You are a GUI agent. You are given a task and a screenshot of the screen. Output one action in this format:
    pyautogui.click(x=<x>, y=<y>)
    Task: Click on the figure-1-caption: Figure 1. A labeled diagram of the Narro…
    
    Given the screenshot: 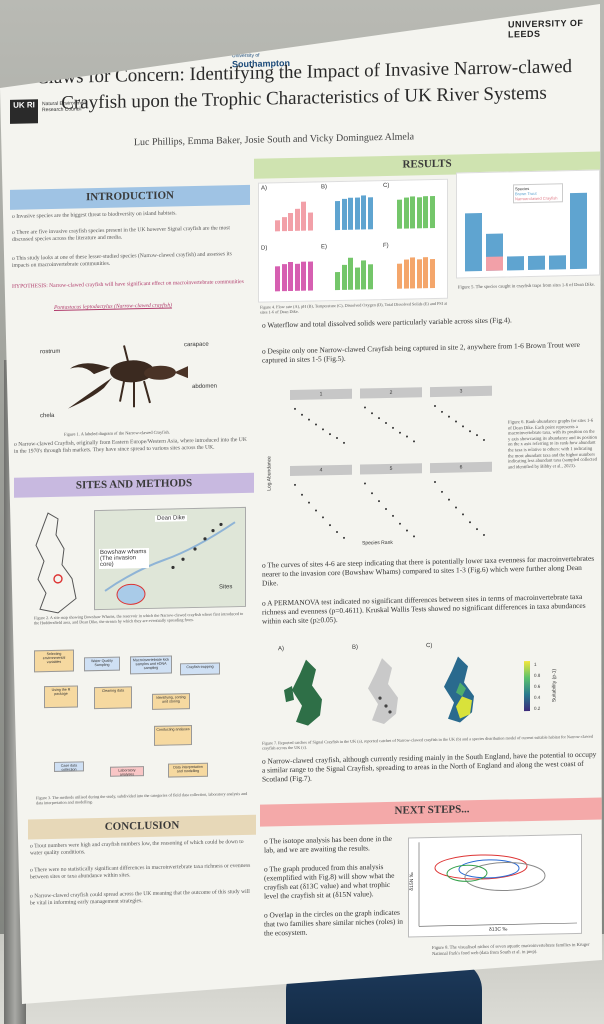 What is the action you would take?
    pyautogui.click(x=117, y=433)
    